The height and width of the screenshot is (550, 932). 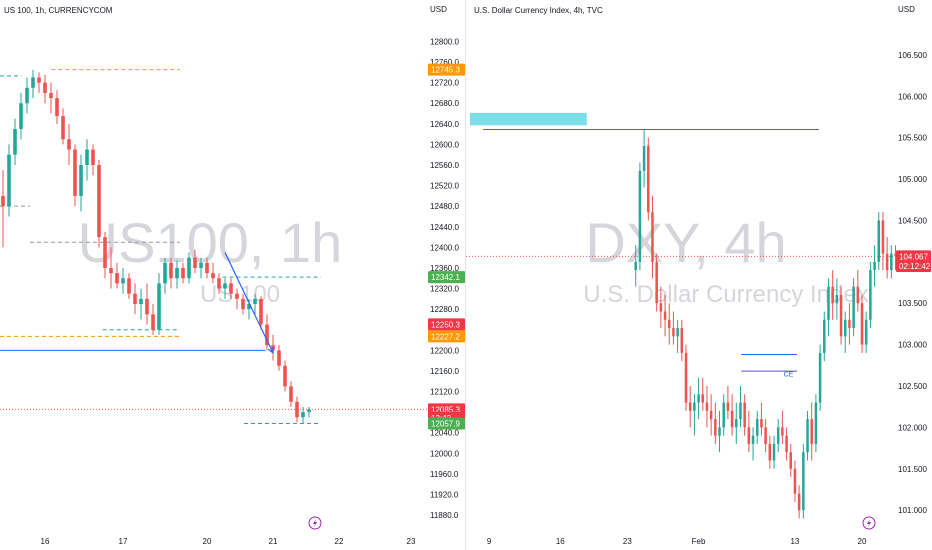 What do you see at coordinates (912, 220) in the screenshot?
I see `y-tick-label: 104.500` at bounding box center [912, 220].